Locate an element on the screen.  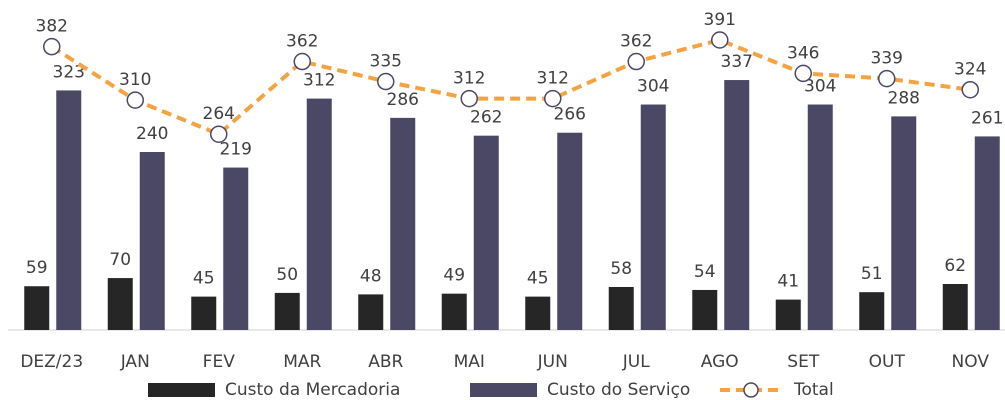
data-label: 261 is located at coordinates (987, 118).